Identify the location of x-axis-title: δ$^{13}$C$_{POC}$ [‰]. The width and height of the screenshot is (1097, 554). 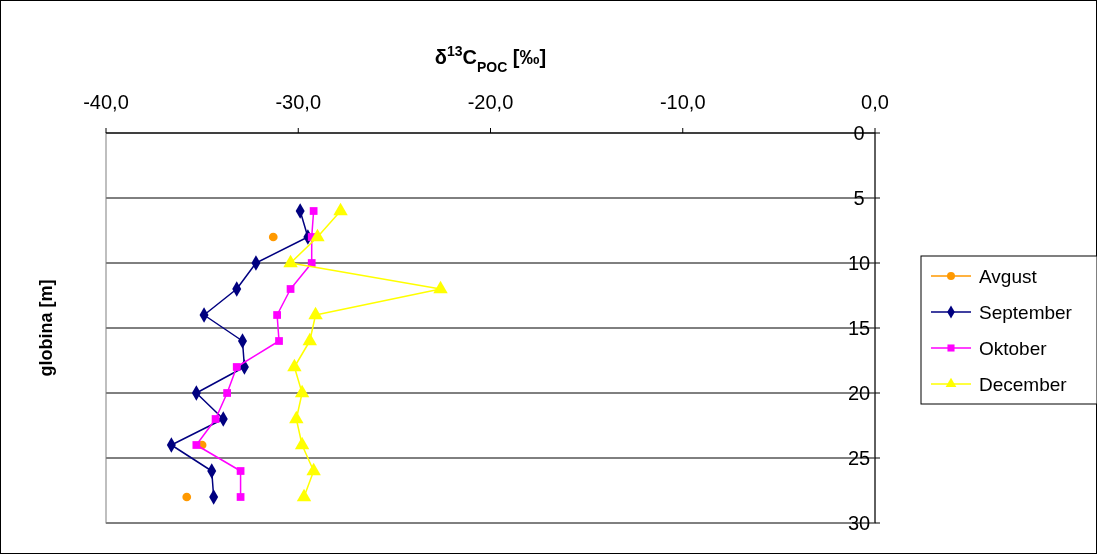
(490, 59).